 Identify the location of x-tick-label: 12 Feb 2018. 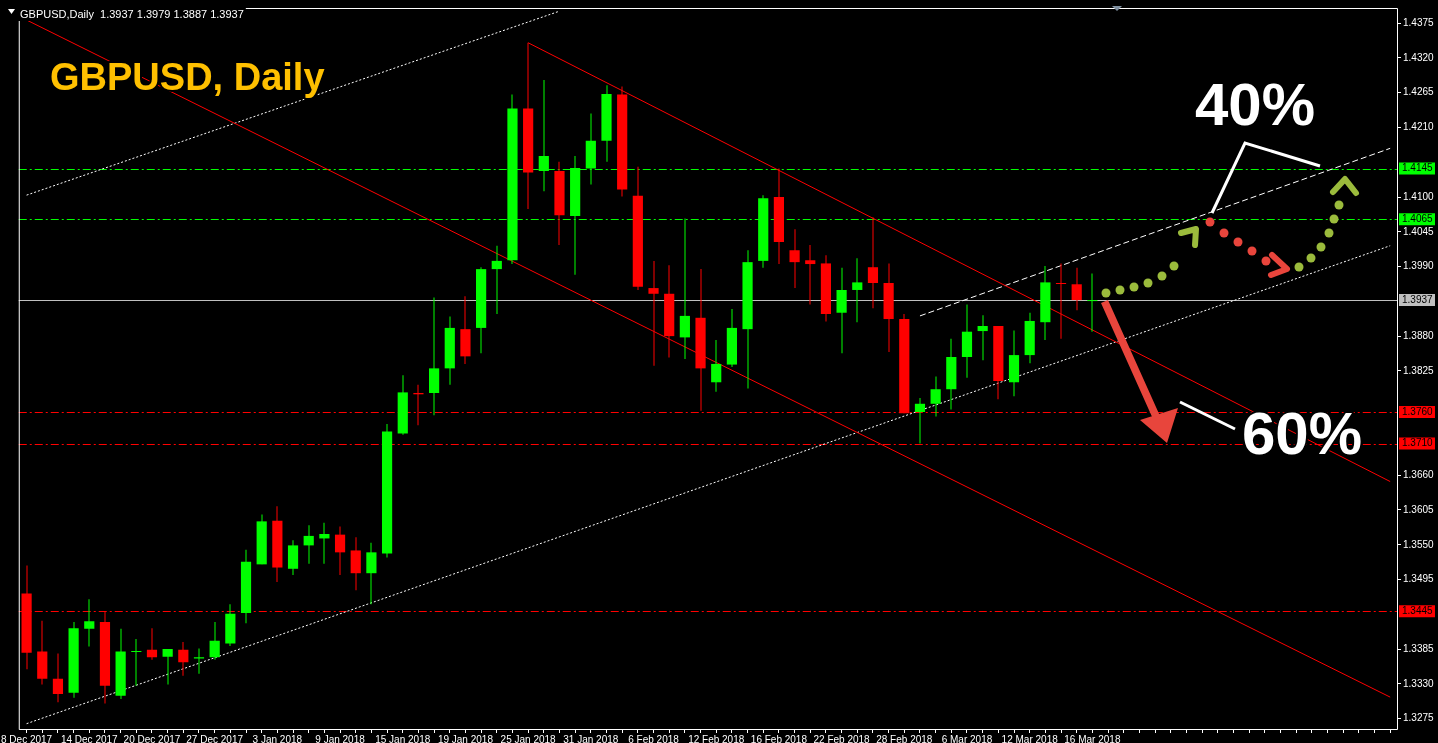
(716, 738).